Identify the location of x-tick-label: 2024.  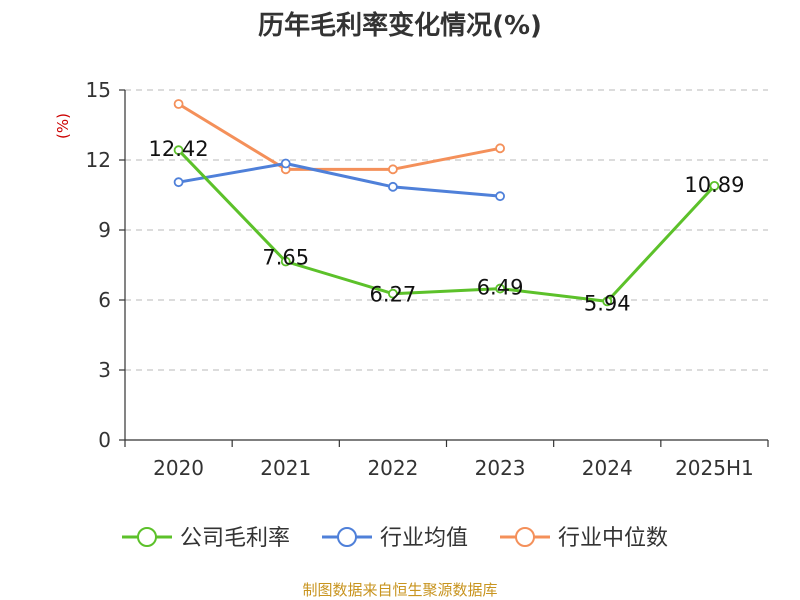
(607, 468).